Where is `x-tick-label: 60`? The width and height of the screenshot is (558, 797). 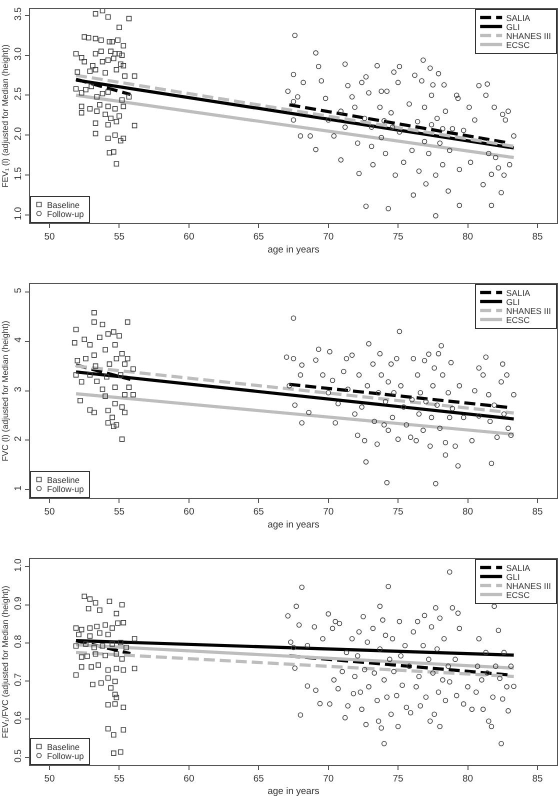
x-tick-label: 60 is located at coordinates (189, 512).